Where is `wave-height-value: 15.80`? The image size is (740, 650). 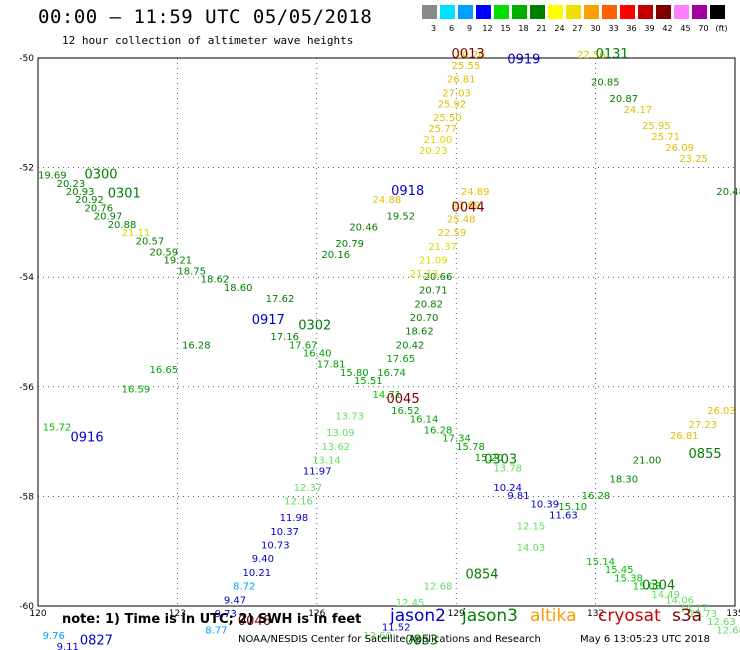
wave-height-value: 15.80 is located at coordinates (354, 373).